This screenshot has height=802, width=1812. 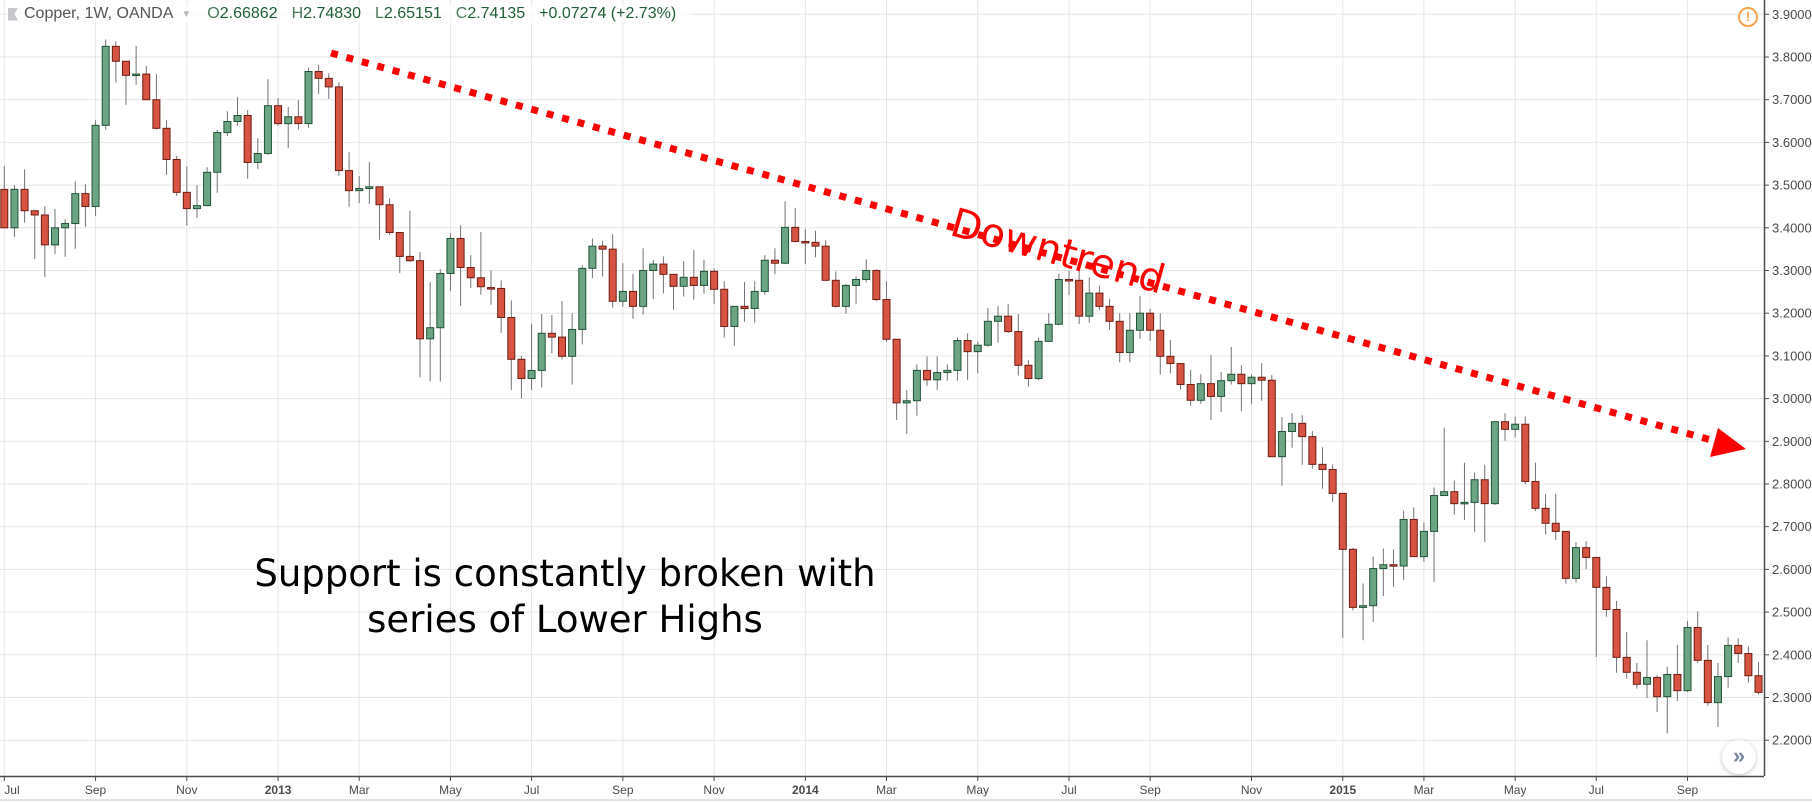 I want to click on x-tick-label: Jul, so click(x=531, y=790).